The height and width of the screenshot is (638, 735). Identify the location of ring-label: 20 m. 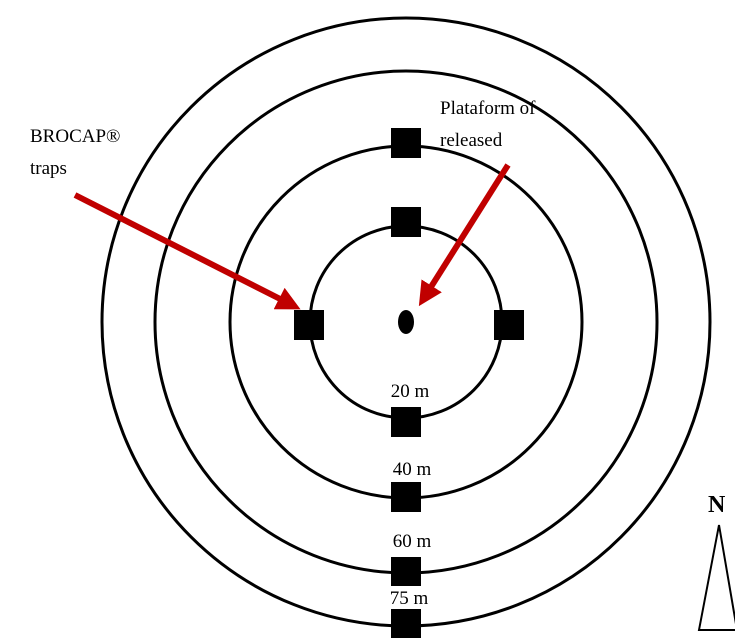
(410, 391).